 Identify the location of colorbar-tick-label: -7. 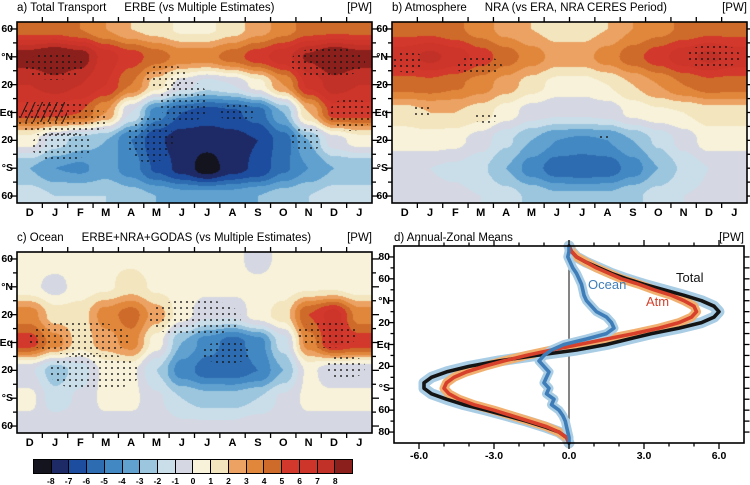
(68, 480).